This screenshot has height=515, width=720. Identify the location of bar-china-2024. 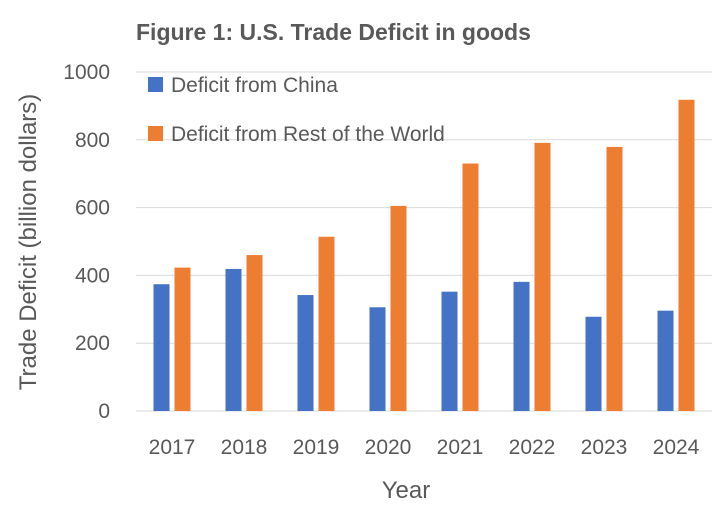
(665, 360).